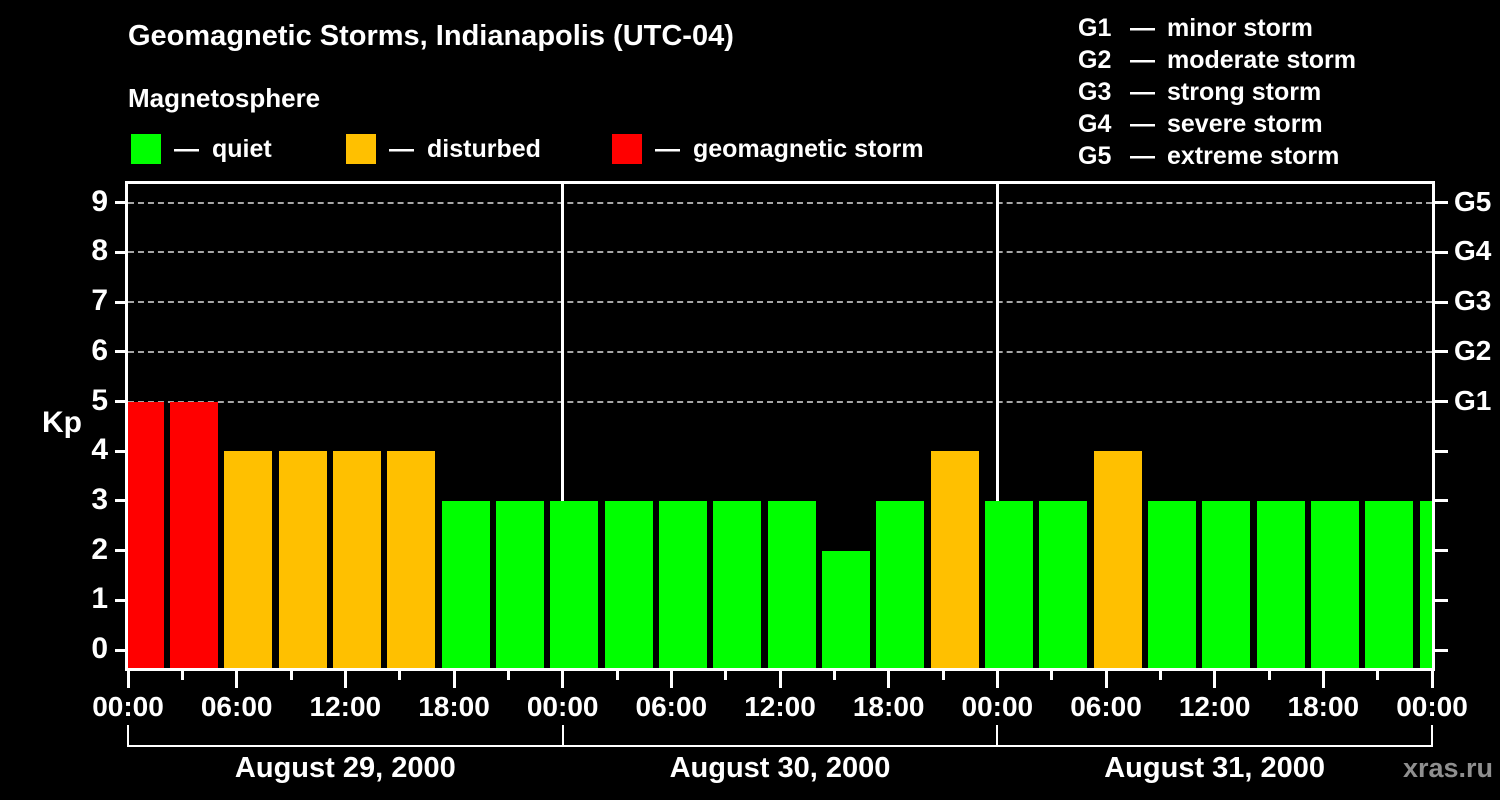  Describe the element at coordinates (1095, 28) in the screenshot. I see `g1-code: G1` at that location.